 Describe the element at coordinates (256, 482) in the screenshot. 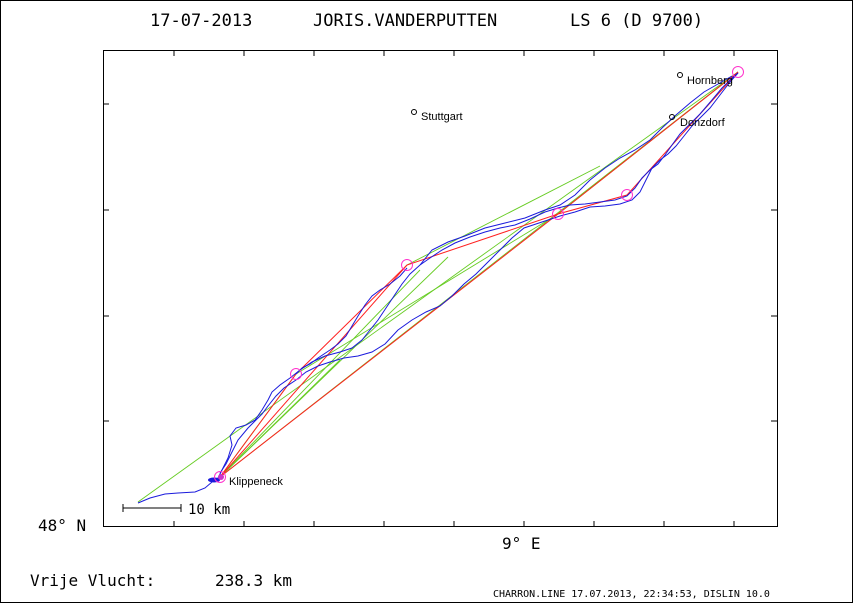

I see `place-label-klippeneck: Klippeneck` at that location.